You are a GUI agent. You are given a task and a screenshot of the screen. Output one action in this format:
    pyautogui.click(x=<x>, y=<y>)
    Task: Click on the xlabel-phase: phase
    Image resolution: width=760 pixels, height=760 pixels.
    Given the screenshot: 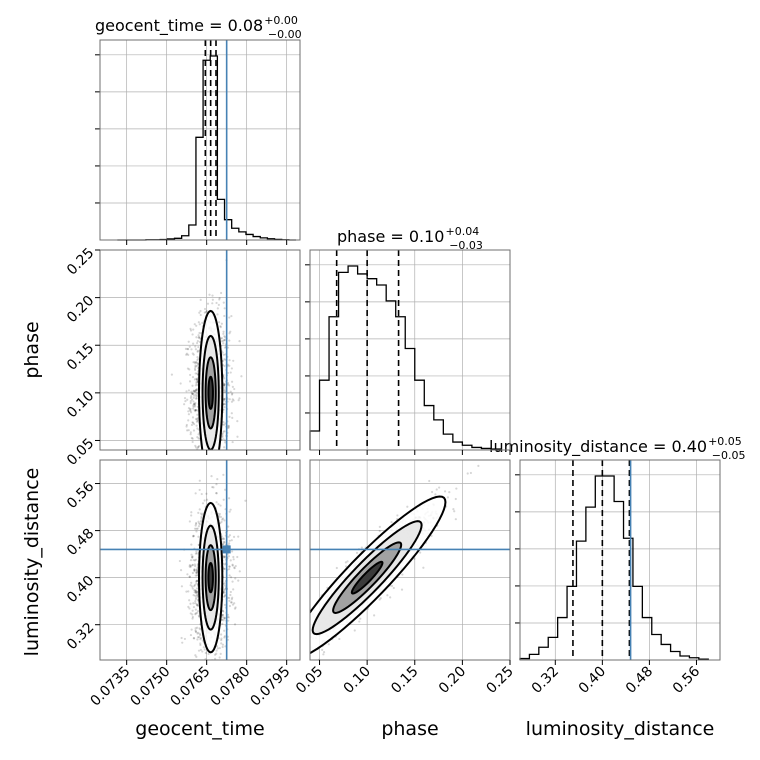 What is the action you would take?
    pyautogui.click(x=409, y=729)
    